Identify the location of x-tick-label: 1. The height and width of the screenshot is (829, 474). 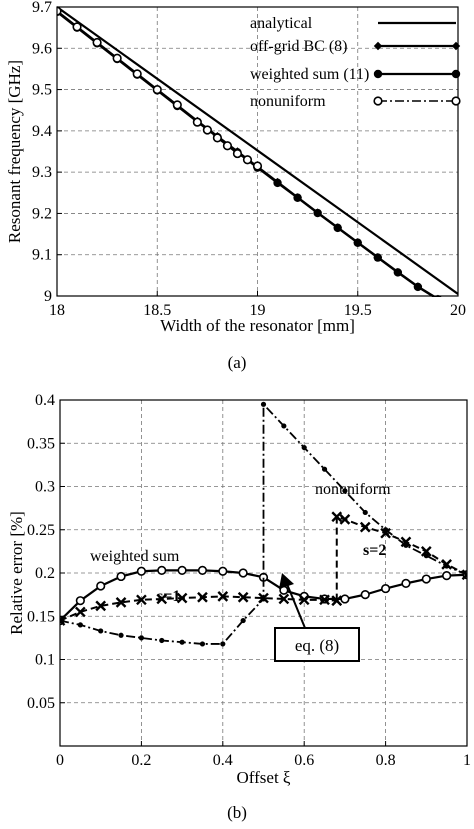
(467, 760).